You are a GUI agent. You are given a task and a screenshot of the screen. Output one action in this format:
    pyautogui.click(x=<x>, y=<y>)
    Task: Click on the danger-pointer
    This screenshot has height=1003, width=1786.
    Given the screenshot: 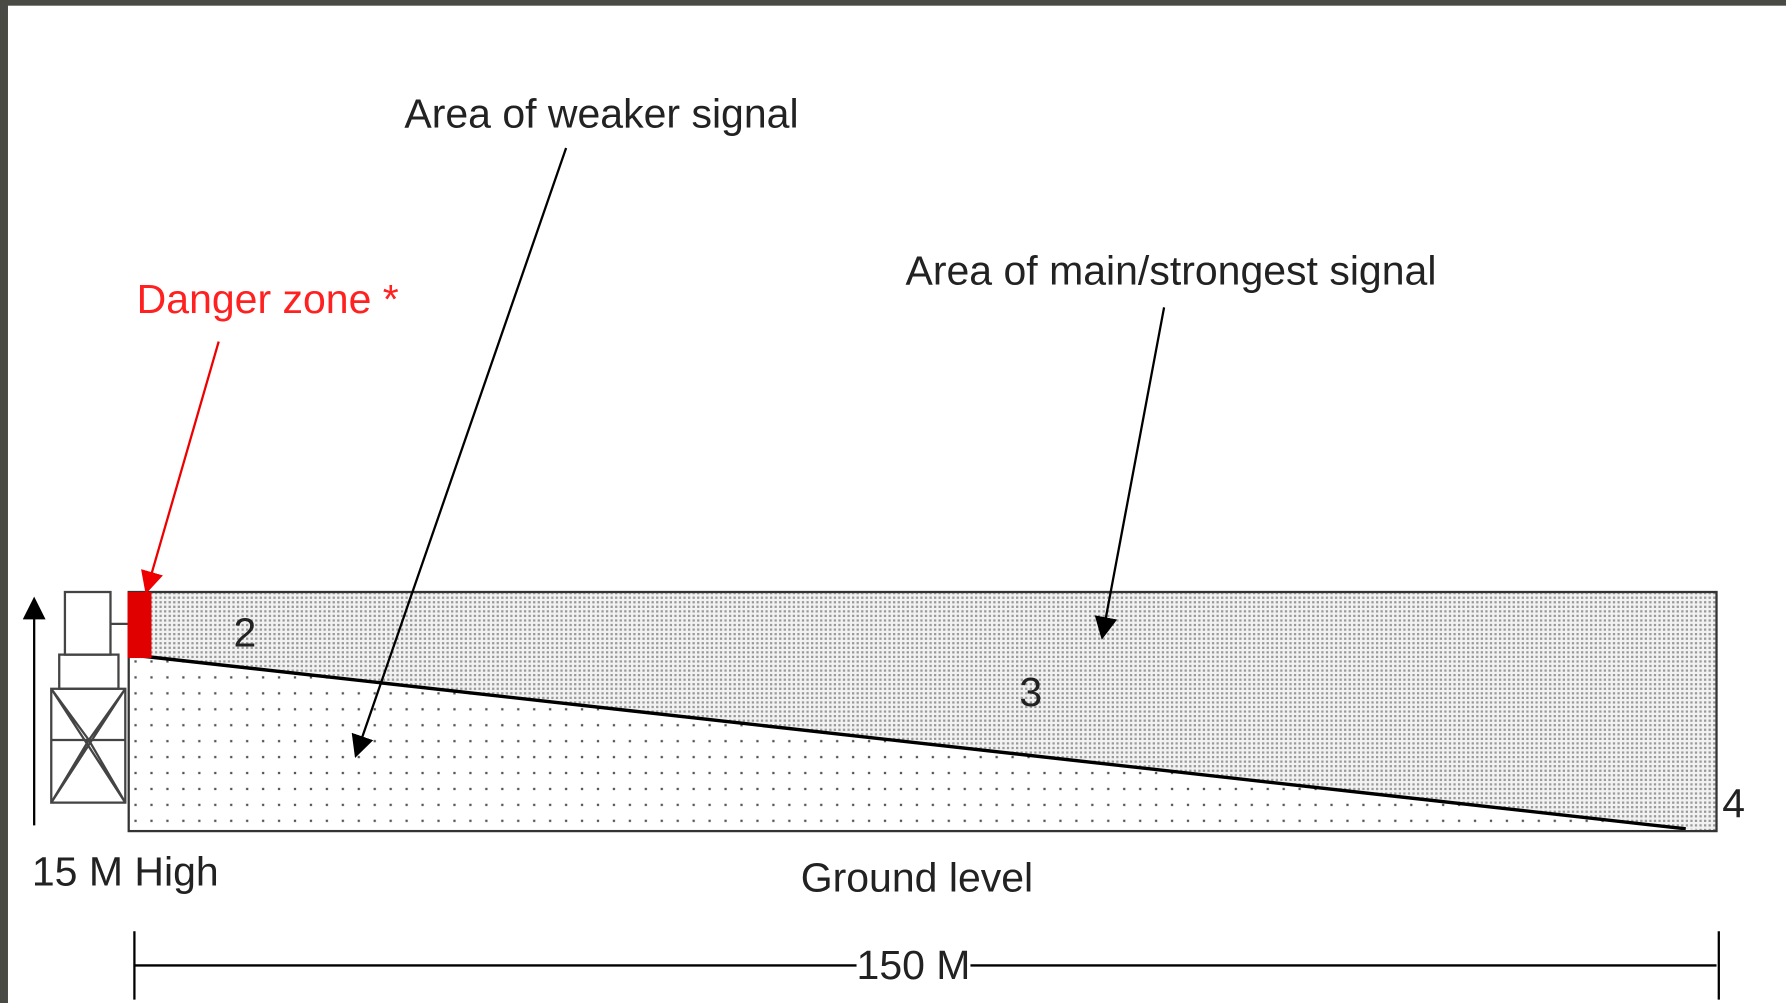 What is the action you would take?
    pyautogui.click(x=180, y=468)
    